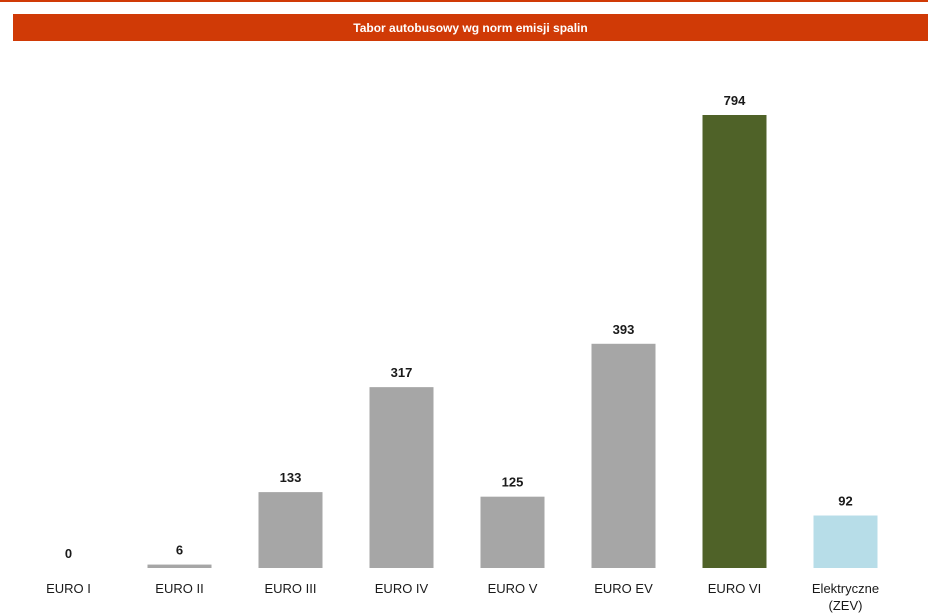  Describe the element at coordinates (513, 588) in the screenshot. I see `category-label-4: EURO V` at that location.